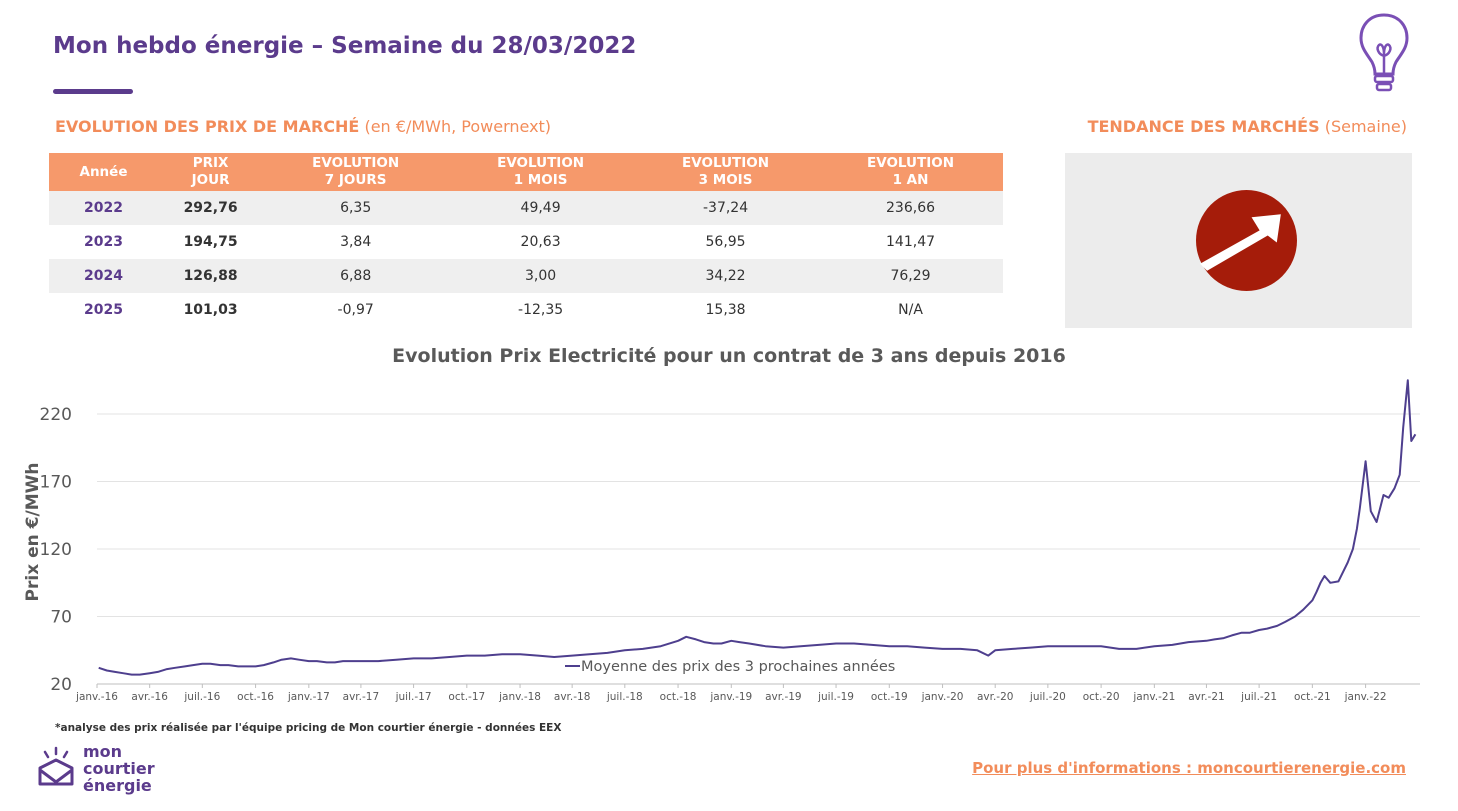  Describe the element at coordinates (1047, 697) in the screenshot. I see `x-tick-label: juil.-20` at that location.